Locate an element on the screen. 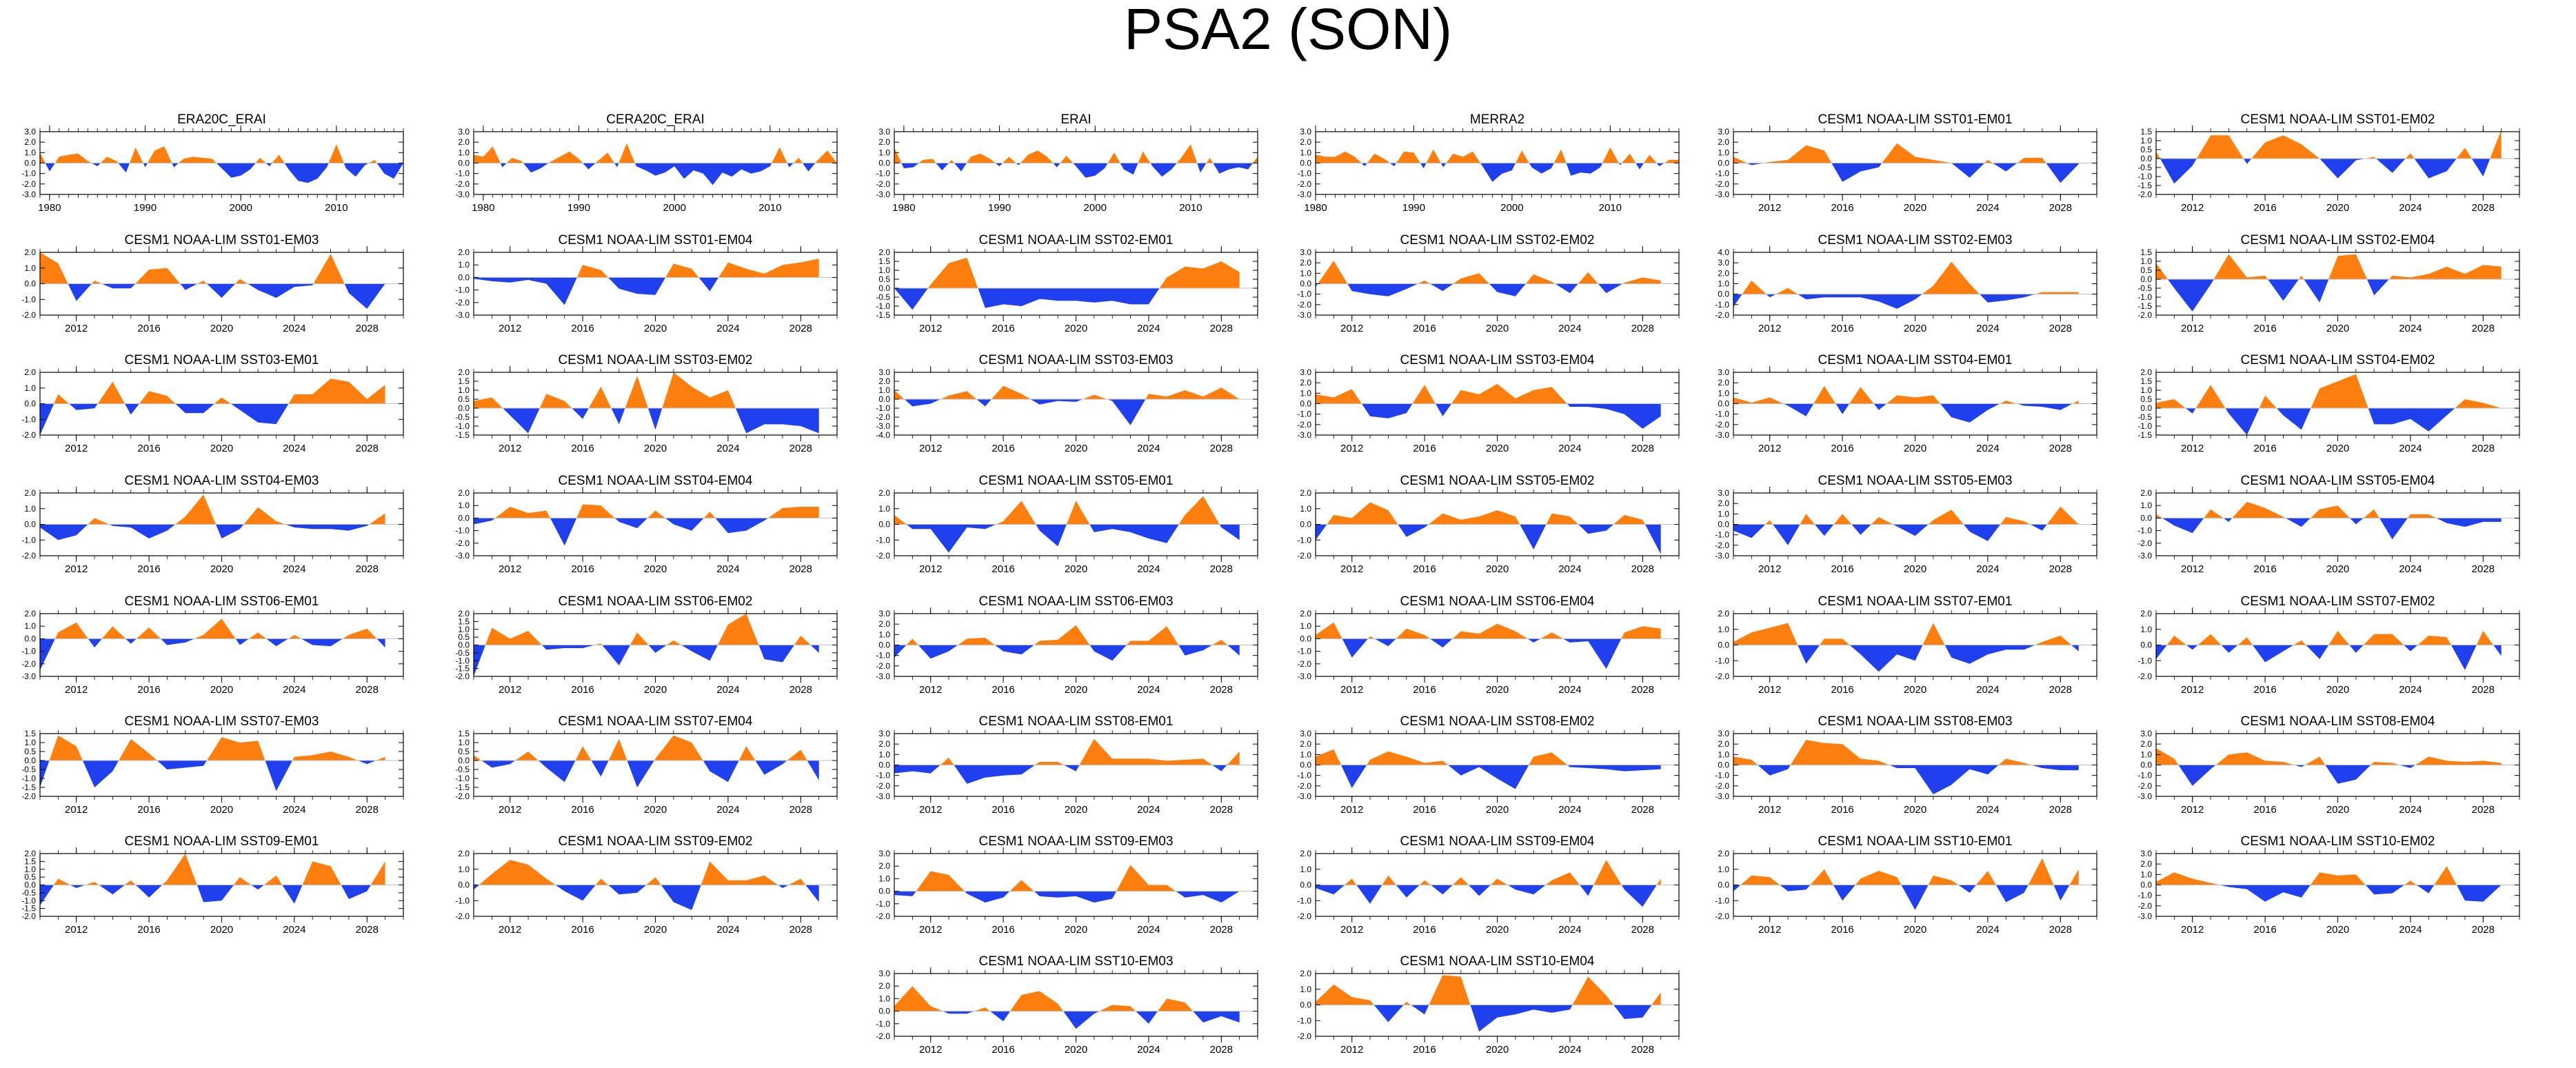 This screenshot has width=2576, height=1068. panel-title: CESM1 NOAA-LIM SST04-EM02 is located at coordinates (2338, 360).